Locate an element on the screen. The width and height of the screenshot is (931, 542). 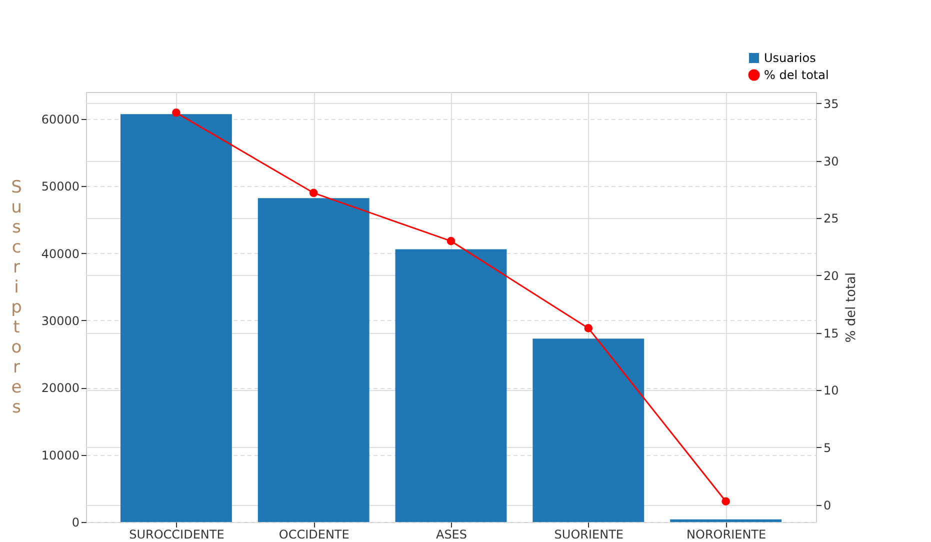
y2-tick-label: 30 is located at coordinates (831, 161).